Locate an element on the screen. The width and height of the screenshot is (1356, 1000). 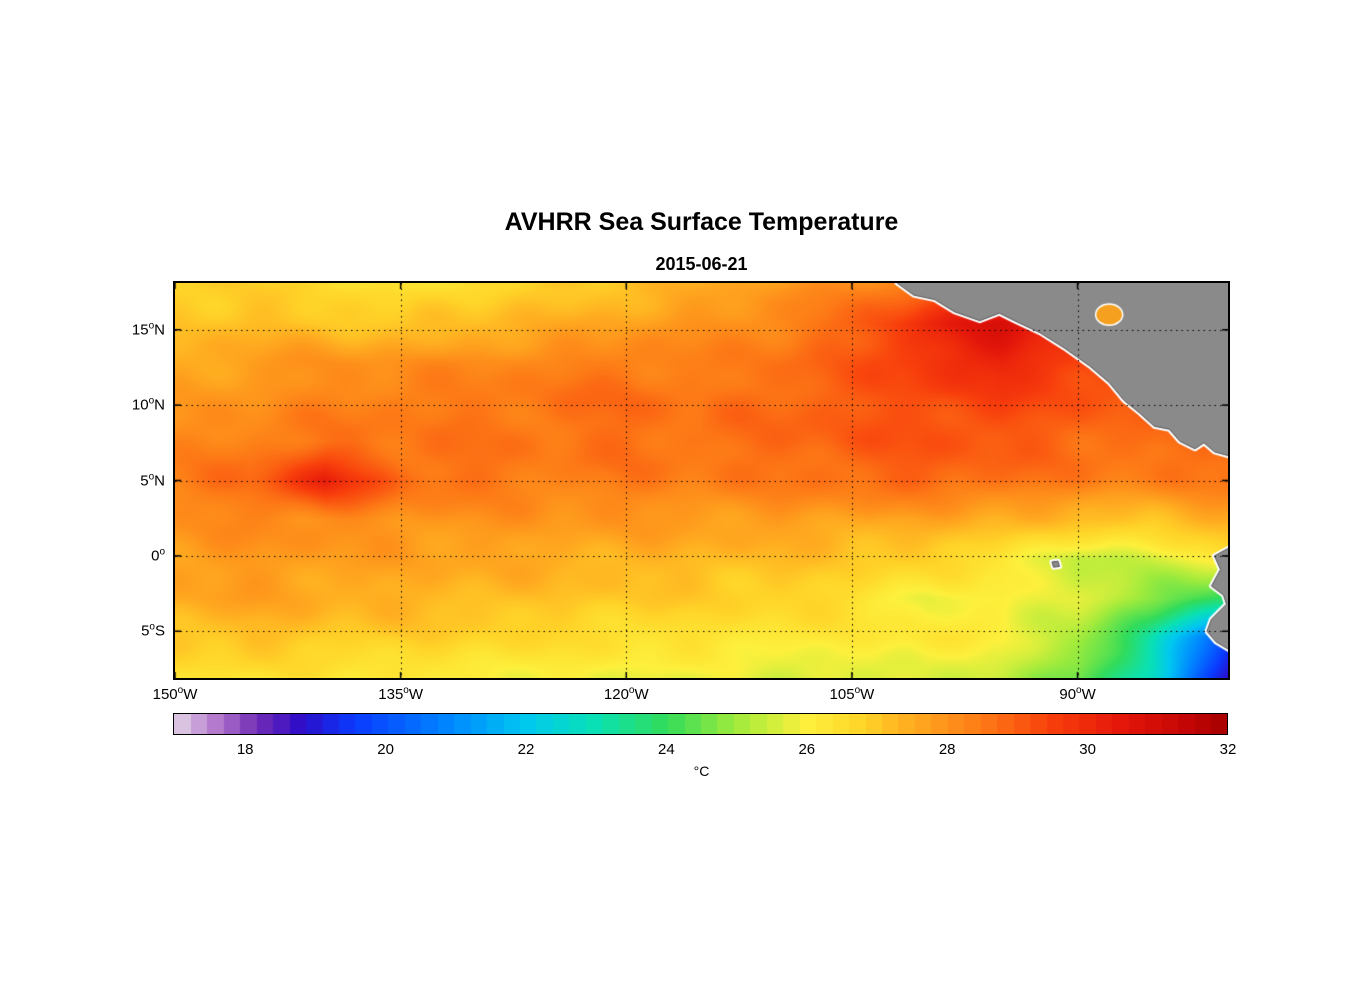
x-tick-label-120W: 120oW is located at coordinates (626, 694).